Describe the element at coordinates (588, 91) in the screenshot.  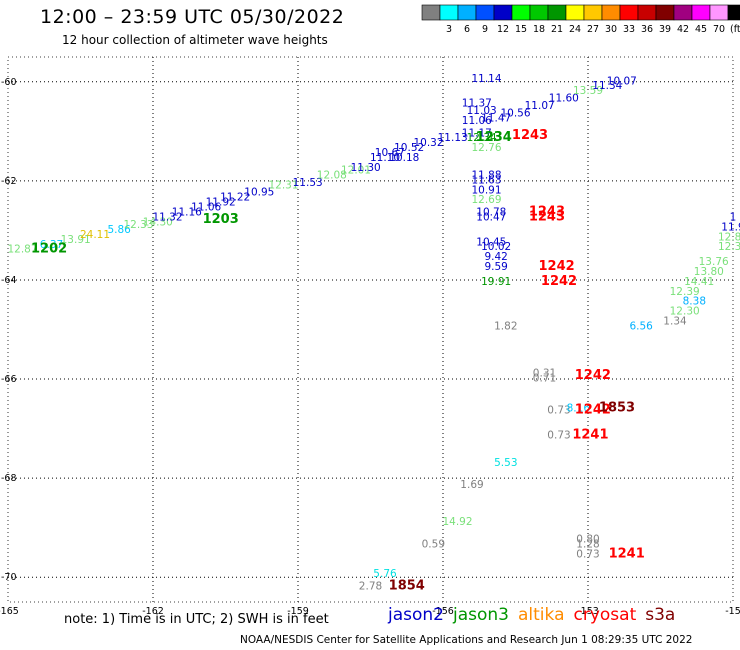
I see `wave-height-point: 13.59` at that location.